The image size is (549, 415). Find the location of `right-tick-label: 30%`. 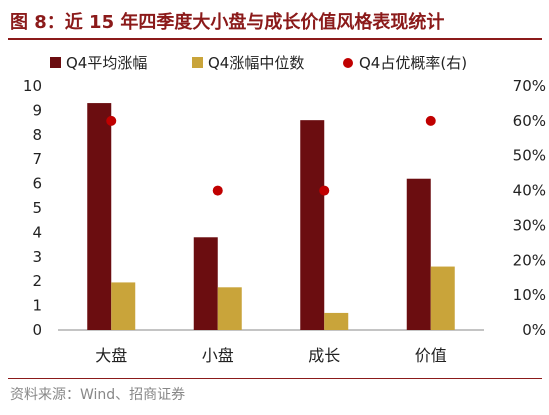

right-tick-label: 30% is located at coordinates (529, 225).